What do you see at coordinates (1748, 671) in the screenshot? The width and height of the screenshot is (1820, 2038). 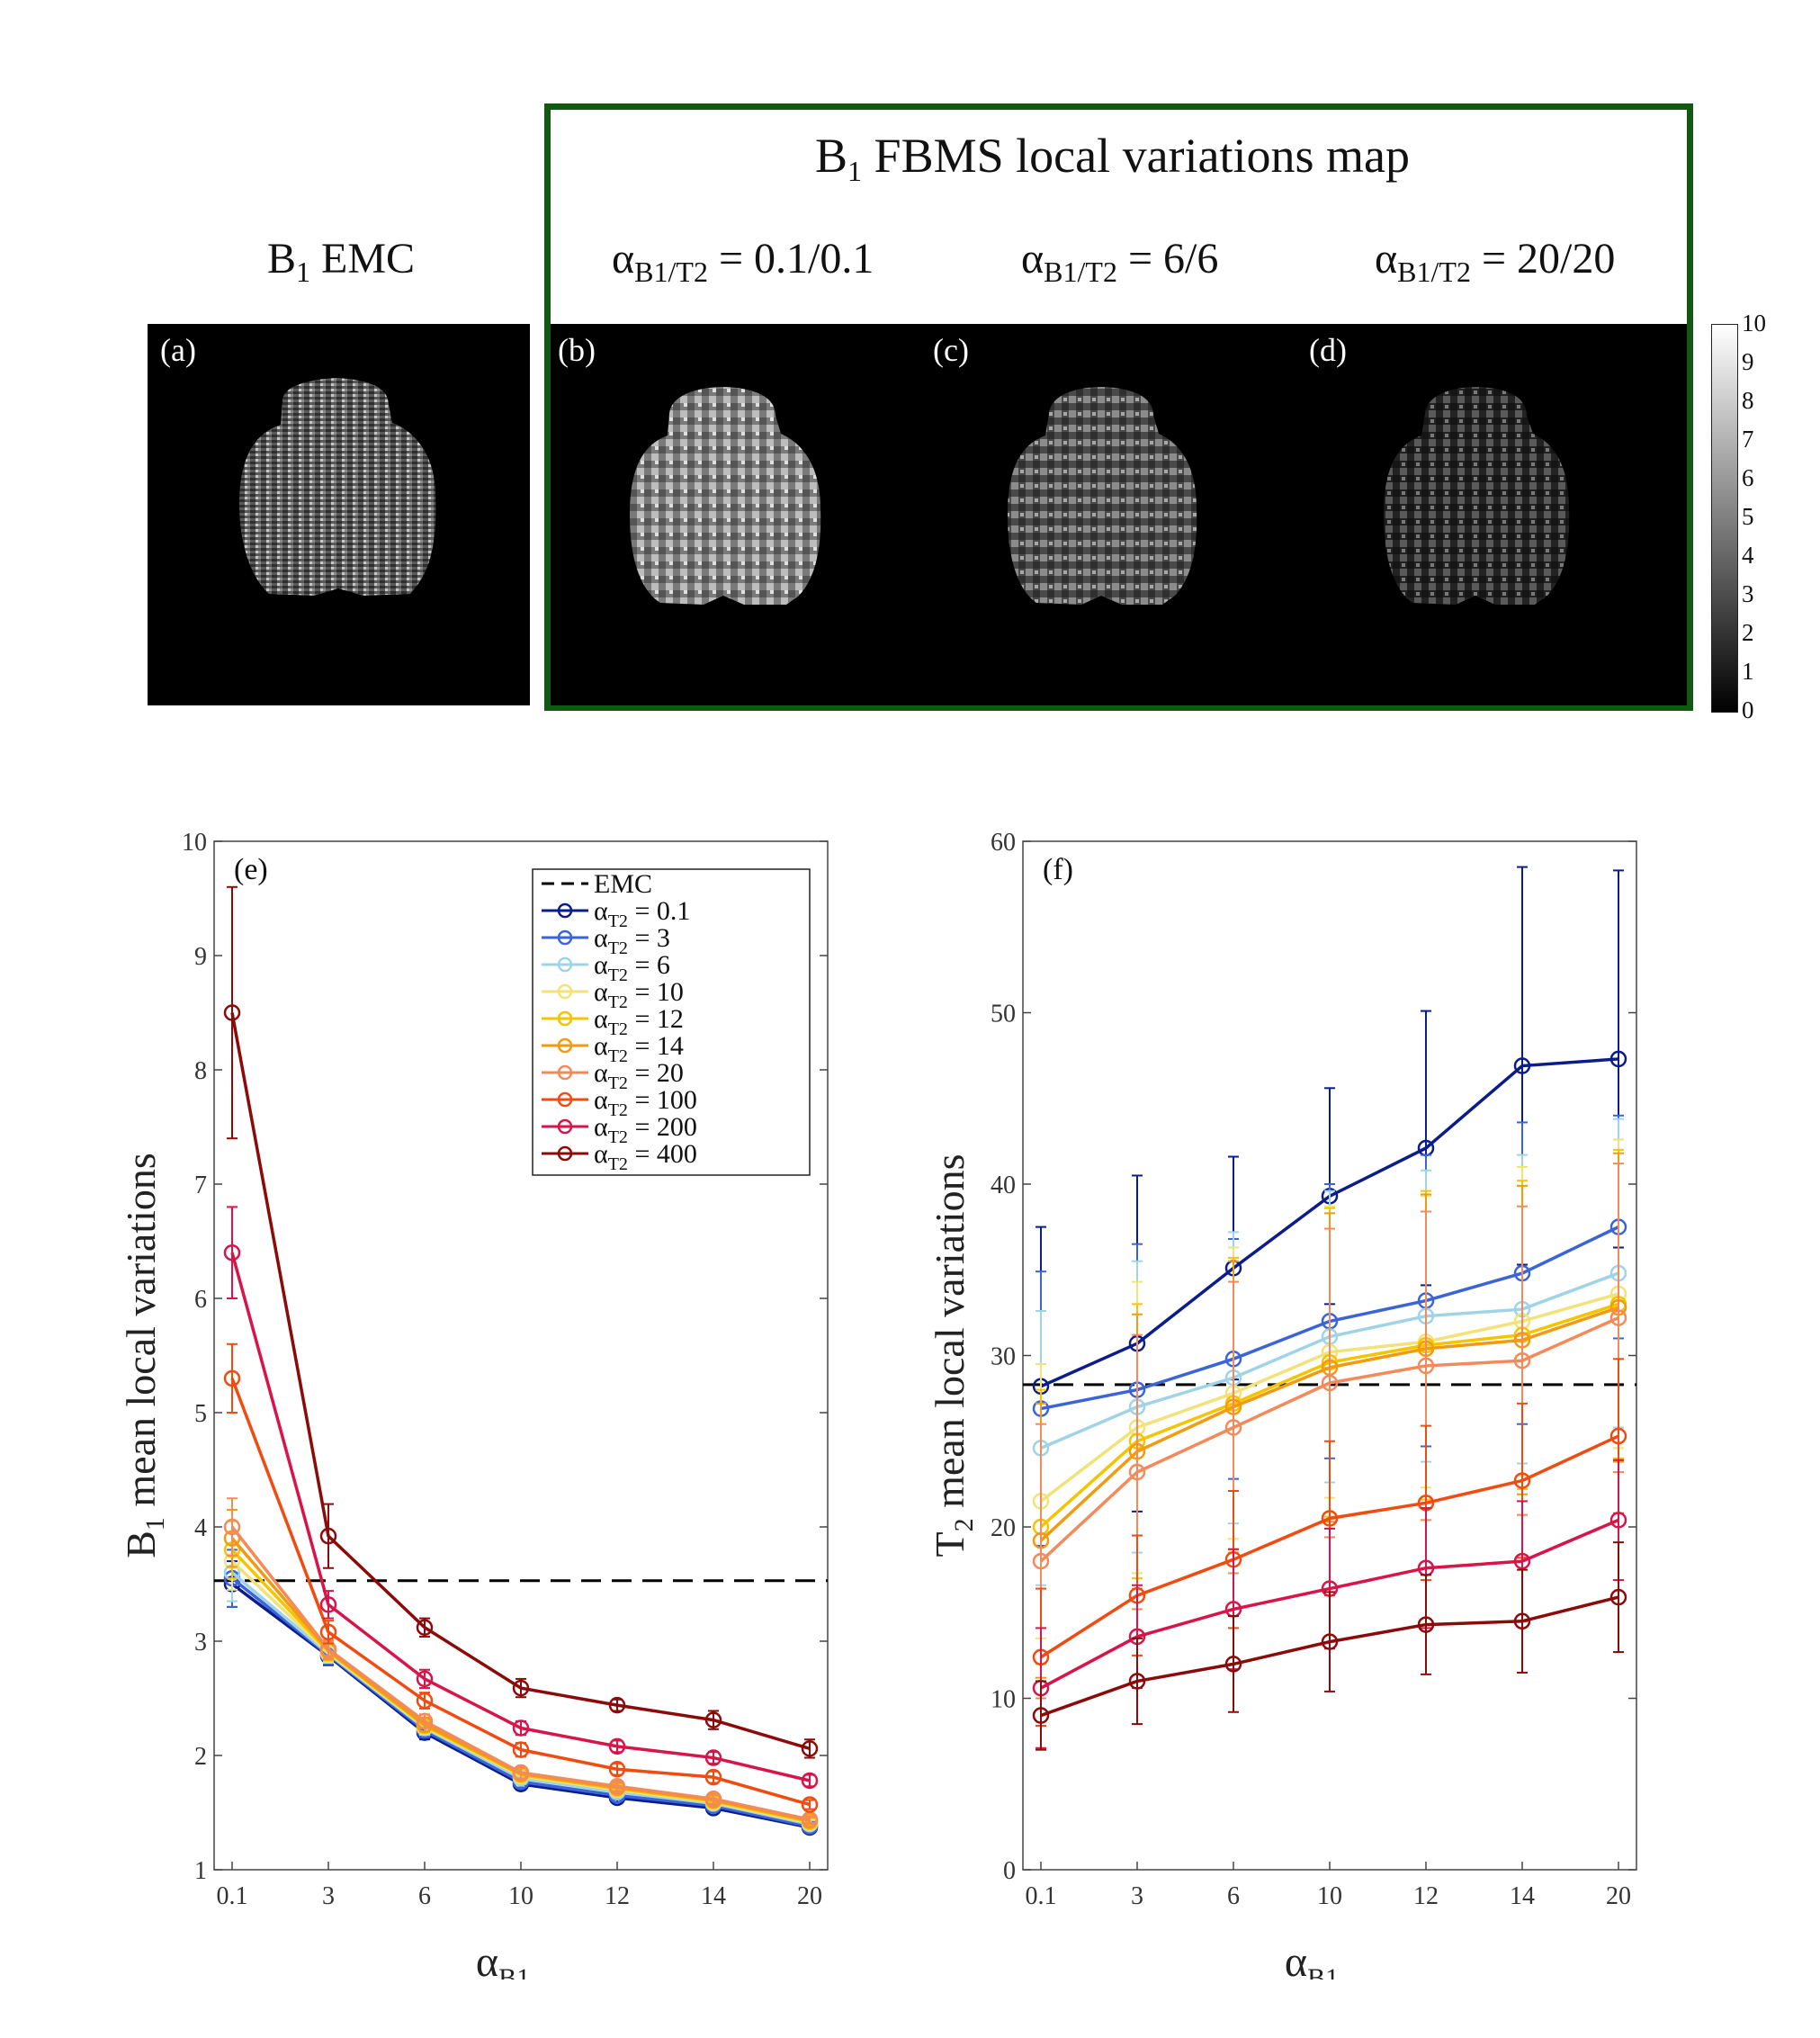 I see `colorbar-tick: 1` at bounding box center [1748, 671].